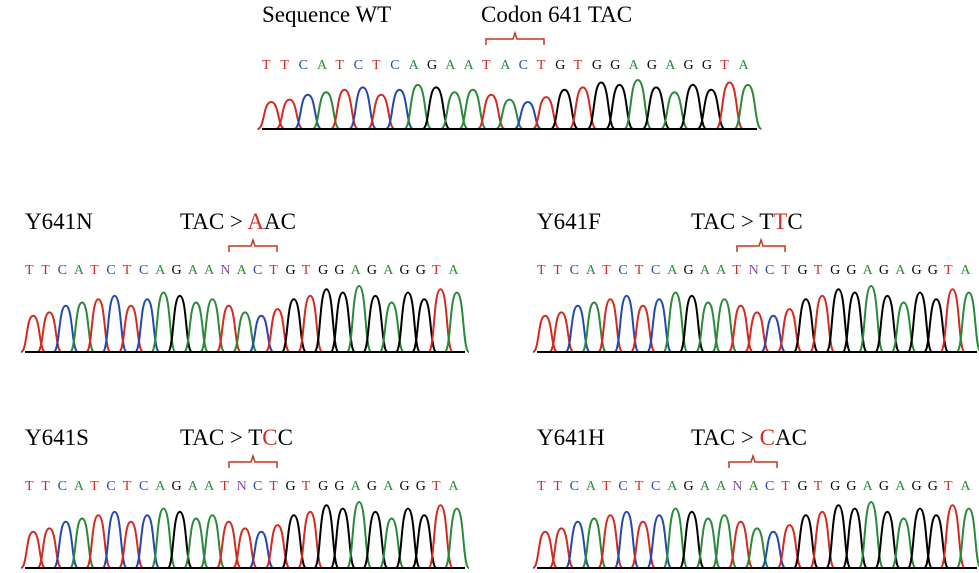 Image resolution: width=979 pixels, height=573 pixels. What do you see at coordinates (236, 438) in the screenshot?
I see `codon-change-label: TAC > TCC` at bounding box center [236, 438].